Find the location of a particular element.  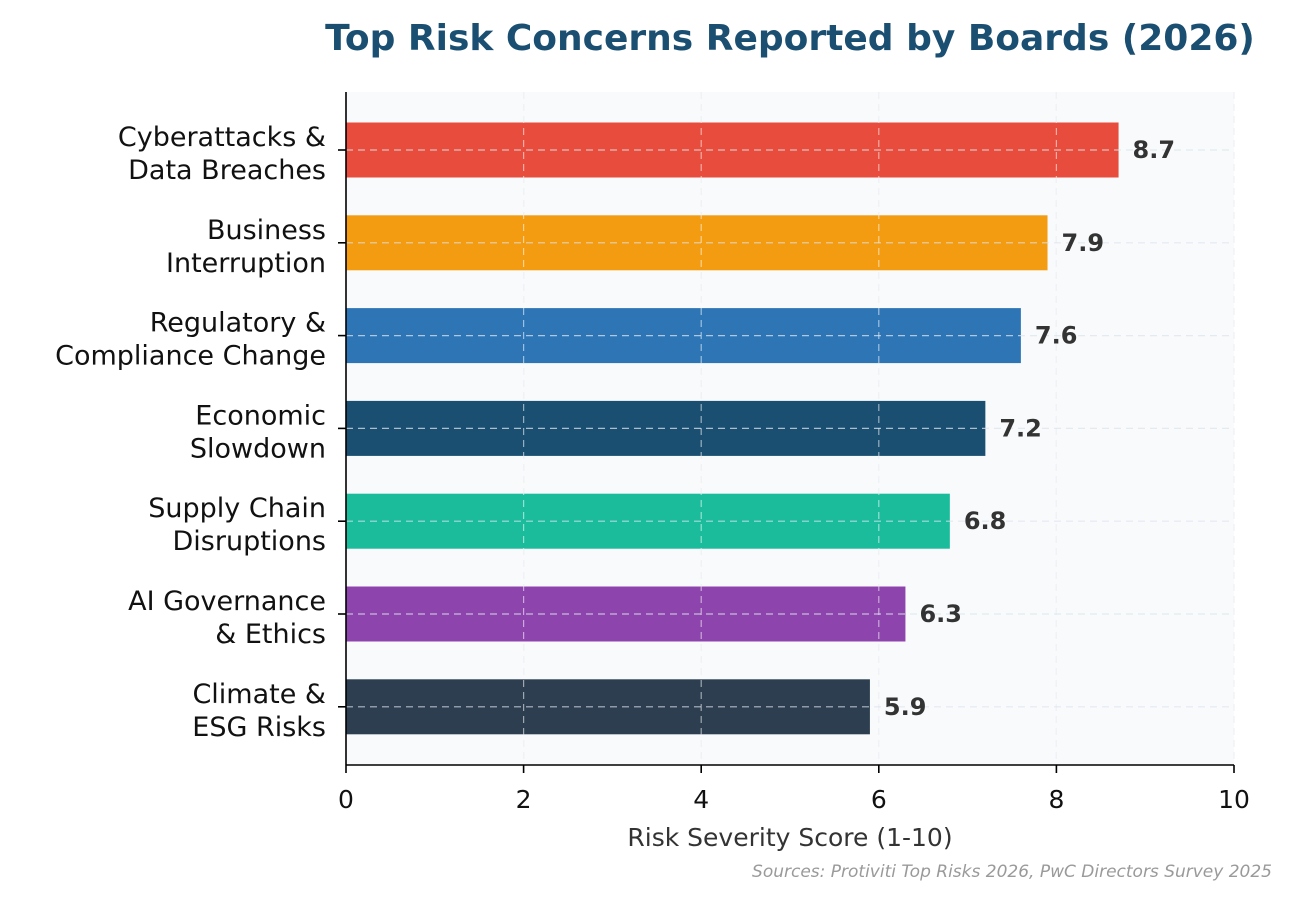

x-tick-label-3: 6 is located at coordinates (879, 799).